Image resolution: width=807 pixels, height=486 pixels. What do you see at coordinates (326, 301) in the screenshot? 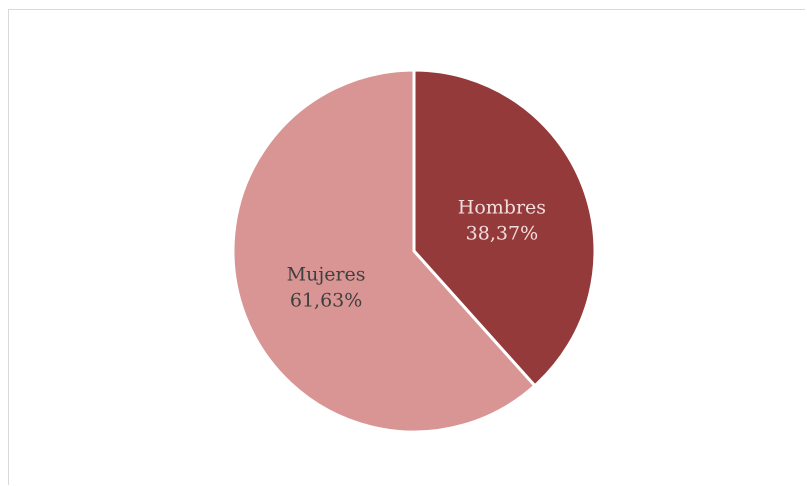
I see `pie-value-label-mujeres: 61,63%` at bounding box center [326, 301].